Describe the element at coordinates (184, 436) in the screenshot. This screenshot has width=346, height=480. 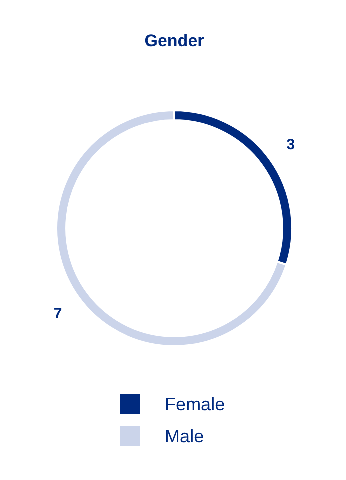
I see `legend-label: Male` at that location.